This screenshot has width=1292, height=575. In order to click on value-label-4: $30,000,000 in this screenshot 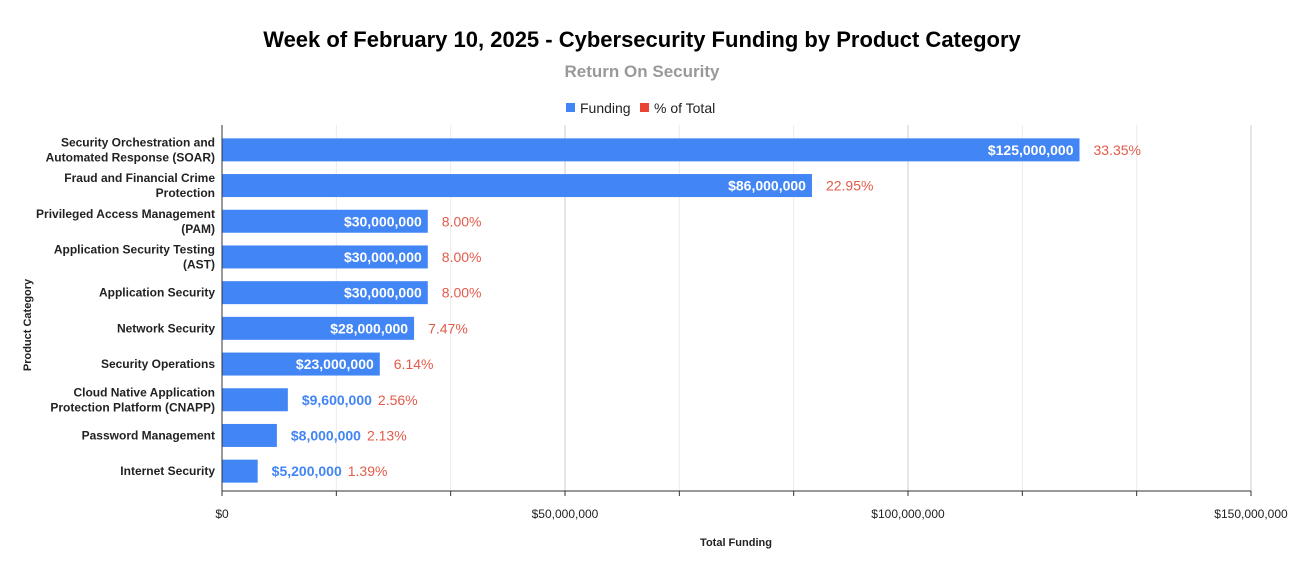, I will do `click(383, 293)`.